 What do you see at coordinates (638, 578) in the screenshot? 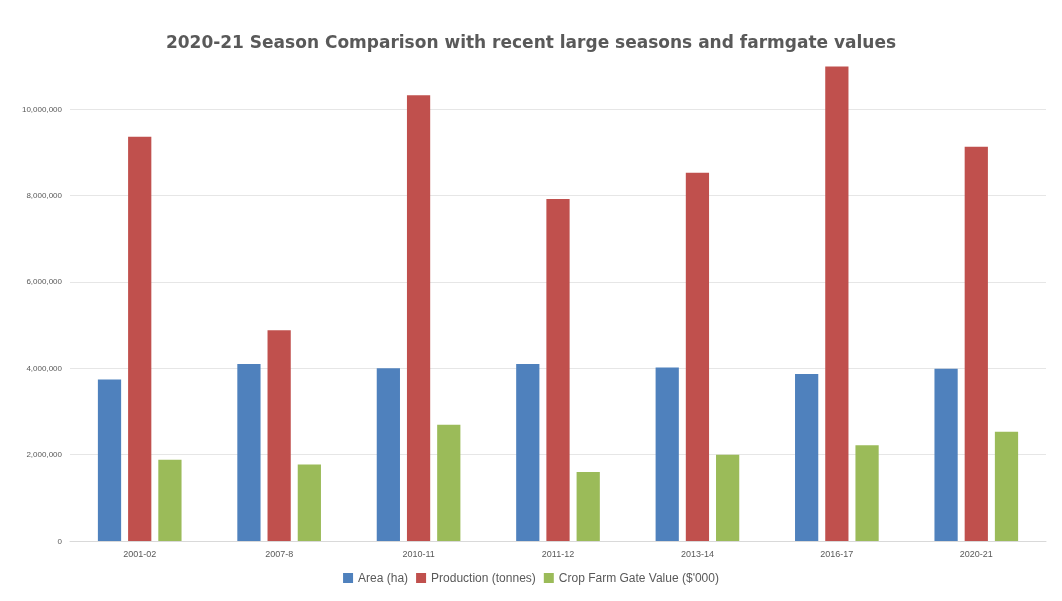
I see `legend-label: Crop Farm Gate Value ($'000)` at bounding box center [638, 578].